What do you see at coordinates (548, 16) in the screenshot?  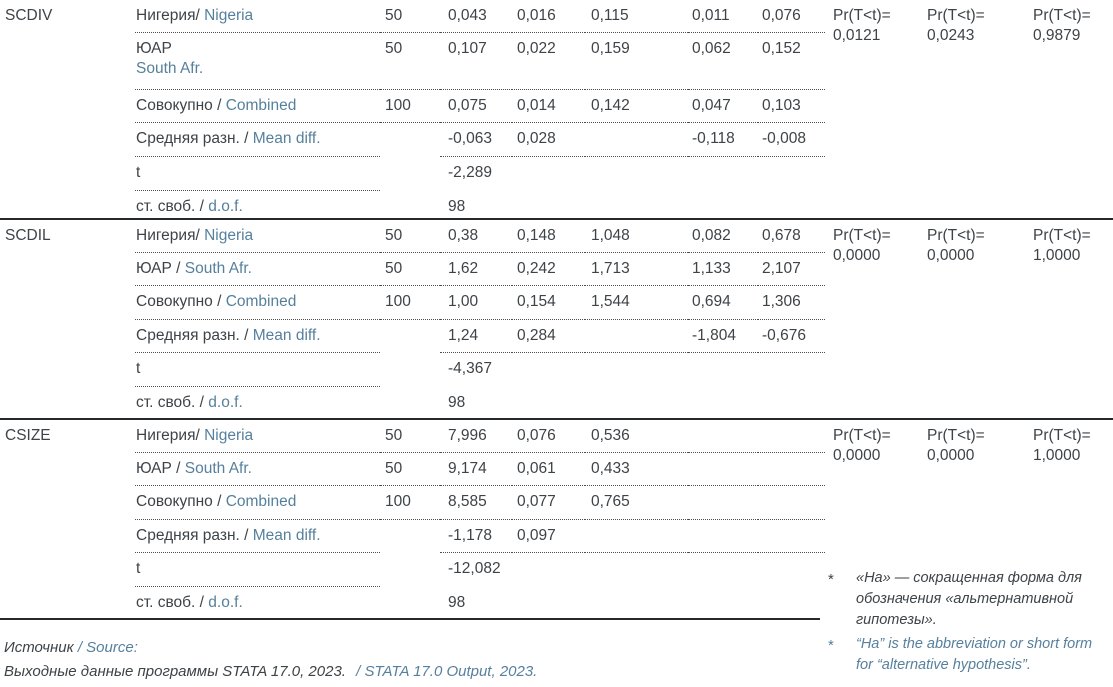 I see `se-cell: 0,016` at bounding box center [548, 16].